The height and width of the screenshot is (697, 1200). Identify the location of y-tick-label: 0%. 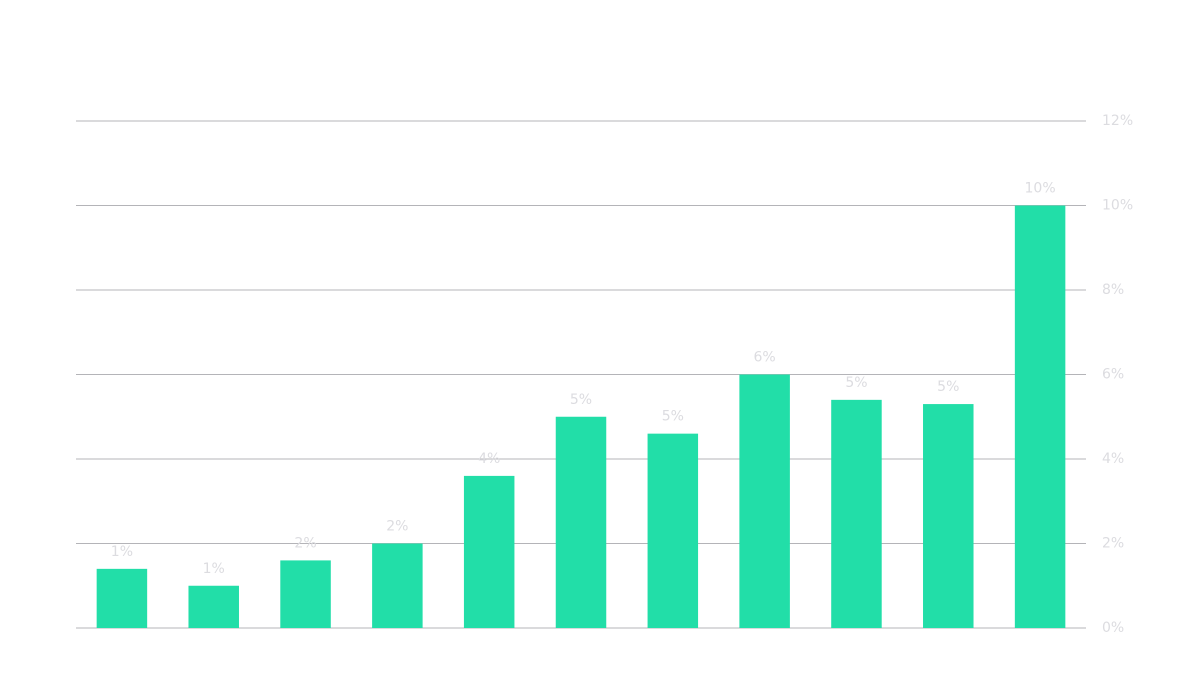
(1113, 628).